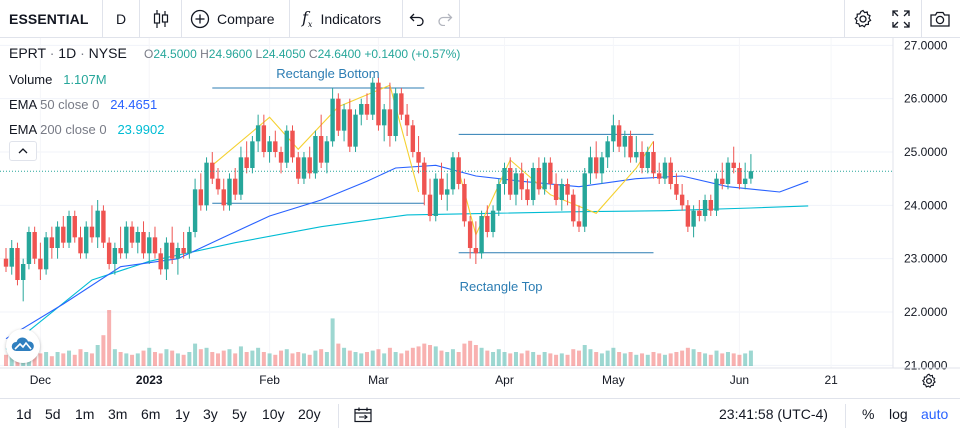  Describe the element at coordinates (149, 54) in the screenshot. I see `open-label: O` at that location.